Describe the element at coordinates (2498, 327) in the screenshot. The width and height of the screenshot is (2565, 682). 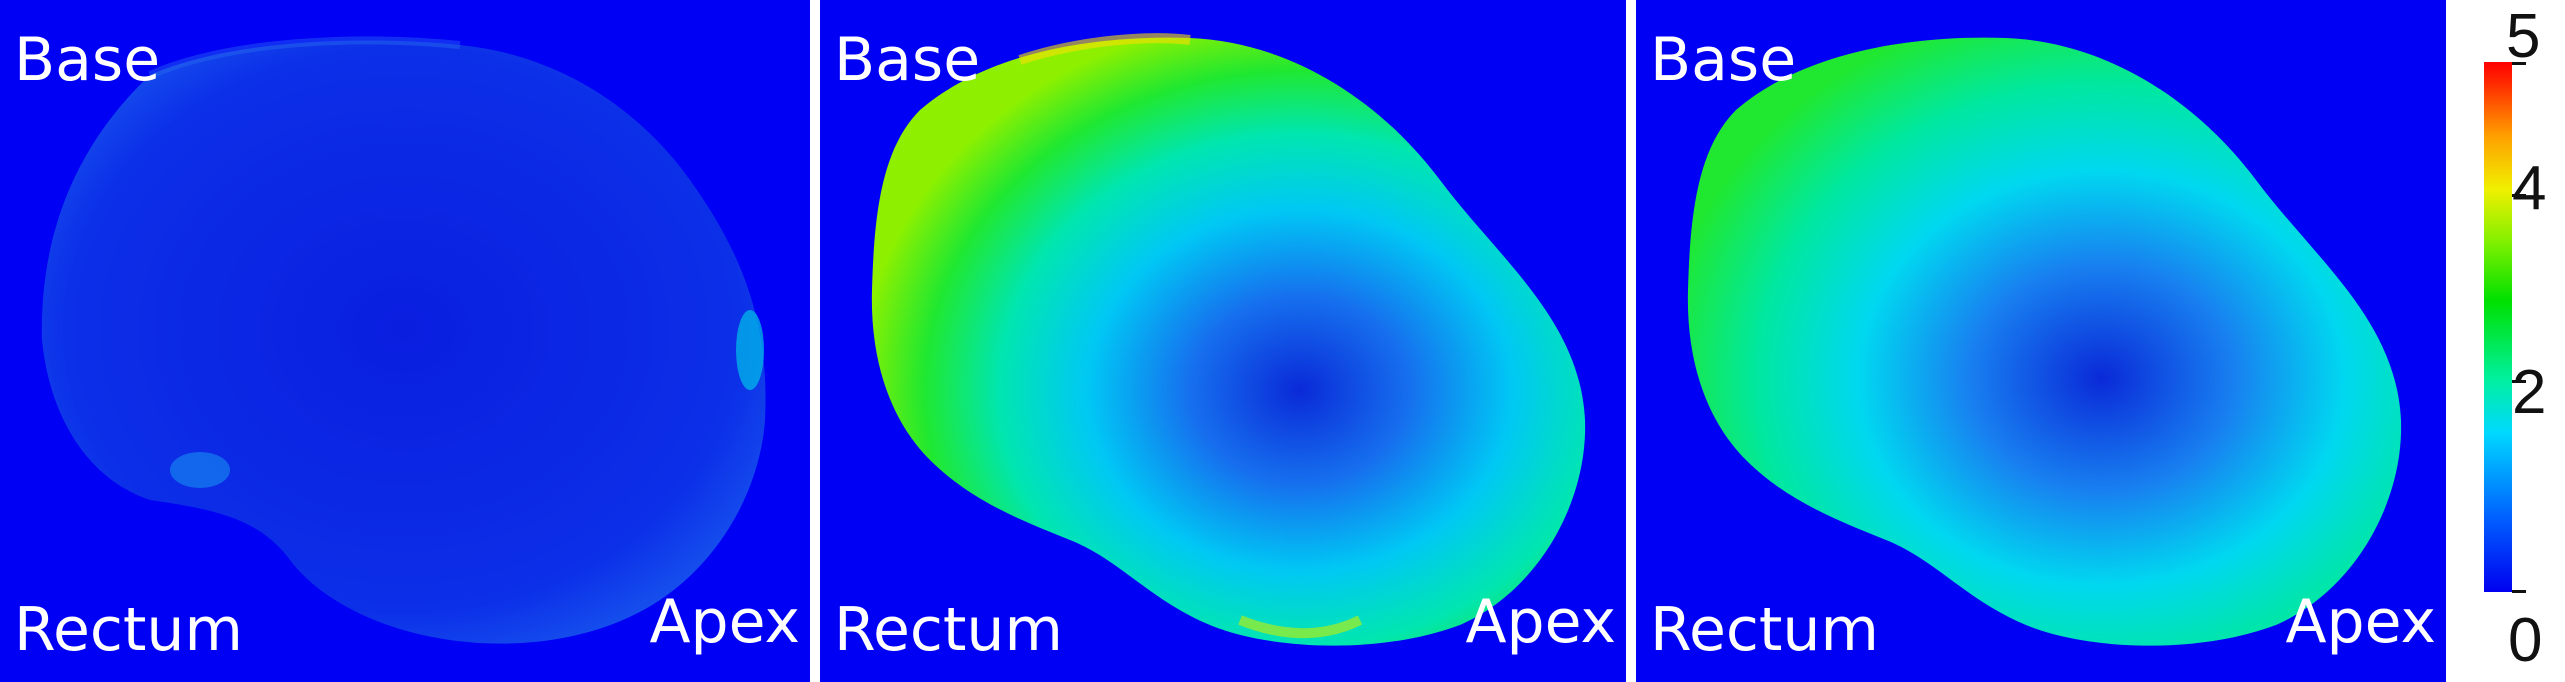
I see `colorbar` at that location.